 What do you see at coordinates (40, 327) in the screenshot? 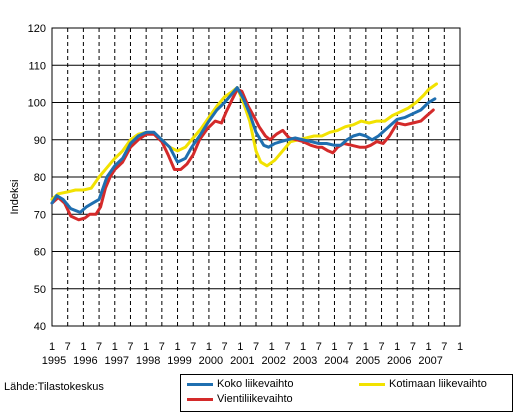
I see `y-tick-label: 40` at bounding box center [40, 327].